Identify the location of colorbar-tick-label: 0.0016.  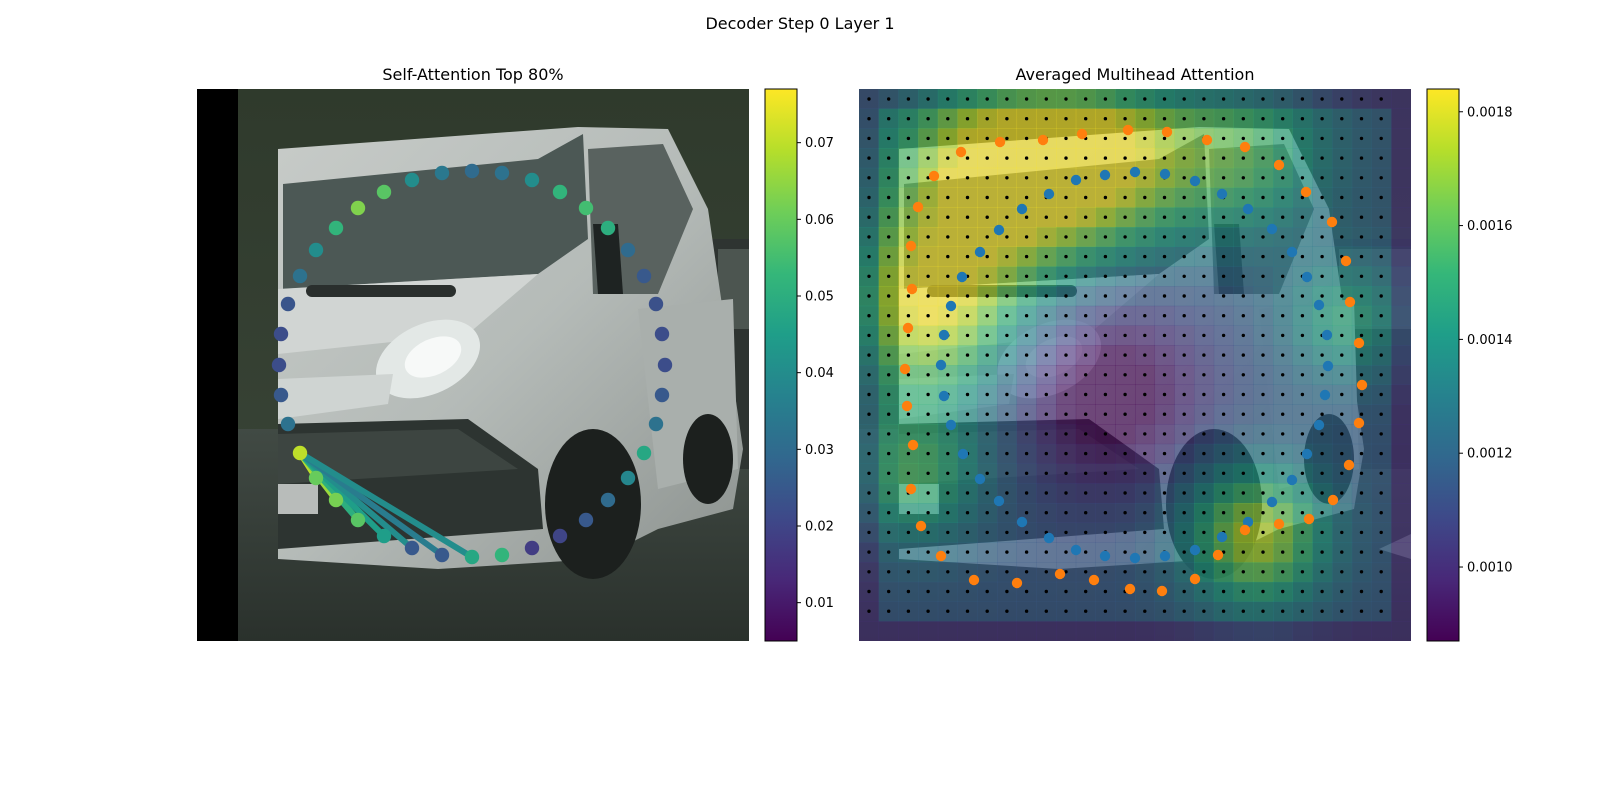
(1490, 226).